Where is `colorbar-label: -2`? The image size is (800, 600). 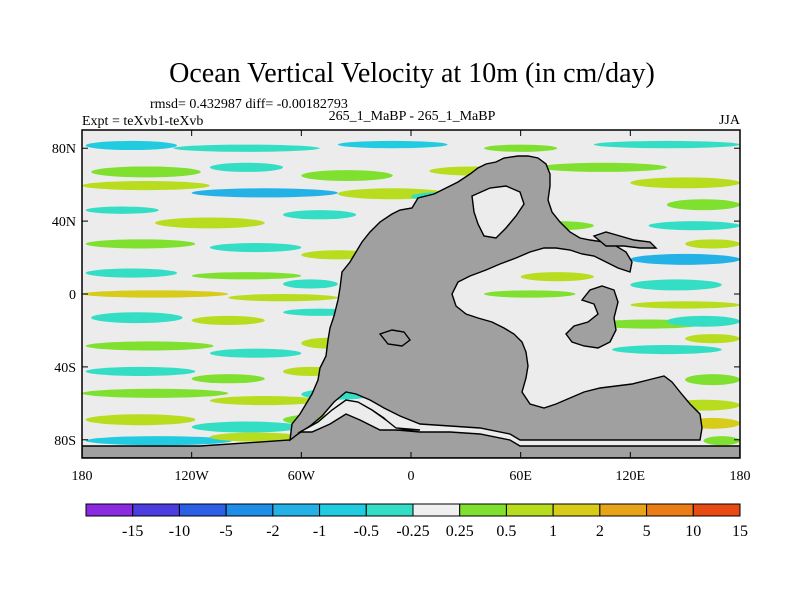 colorbar-label: -2 is located at coordinates (272, 531).